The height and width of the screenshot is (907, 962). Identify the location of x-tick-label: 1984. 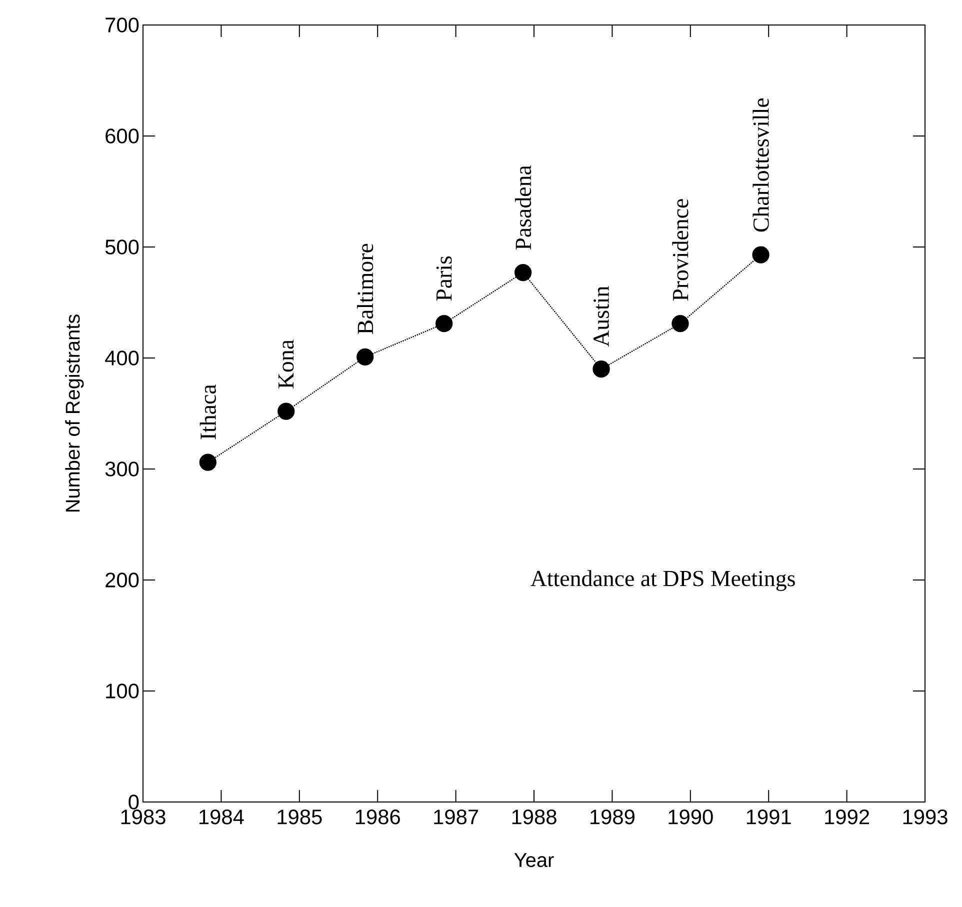
(222, 817).